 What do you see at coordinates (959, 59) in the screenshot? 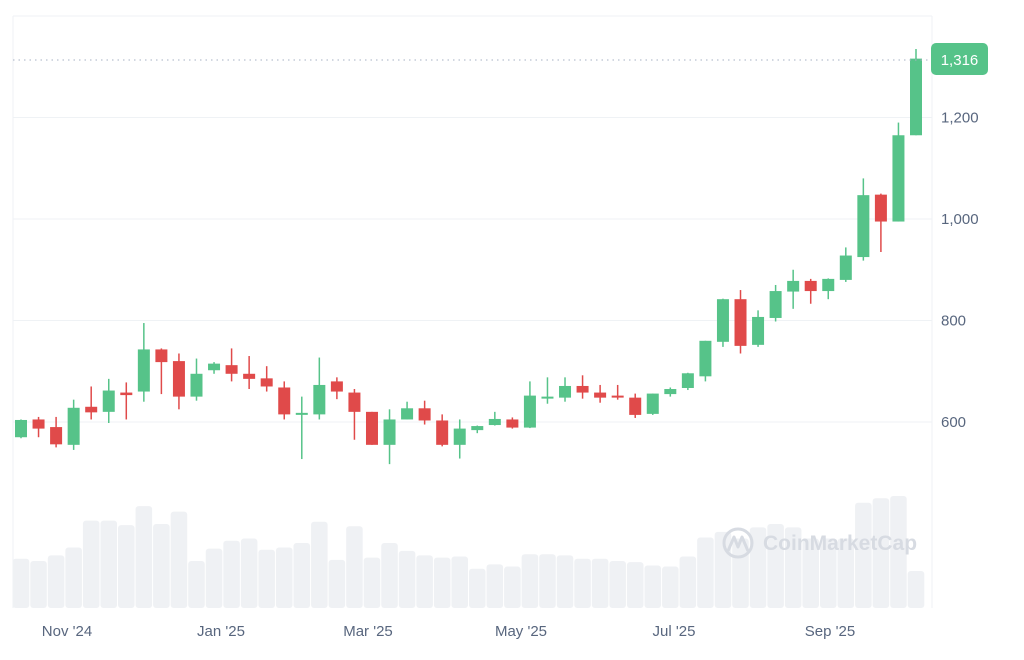
I see `current-price-tag: 1,316` at bounding box center [959, 59].